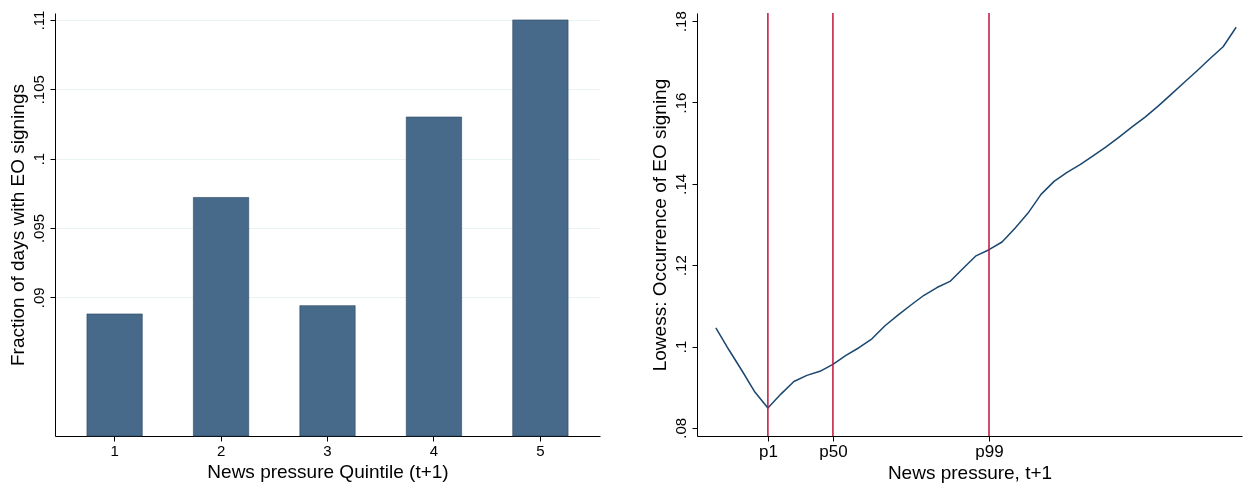 This screenshot has width=1257, height=499. What do you see at coordinates (327, 450) in the screenshot?
I see `x-tick-label: 3` at bounding box center [327, 450].